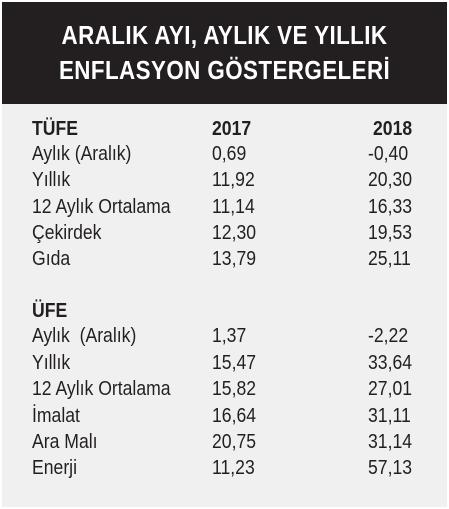 The image size is (449, 509). What do you see at coordinates (234, 389) in the screenshot?
I see `value-2017: 15,82` at bounding box center [234, 389].